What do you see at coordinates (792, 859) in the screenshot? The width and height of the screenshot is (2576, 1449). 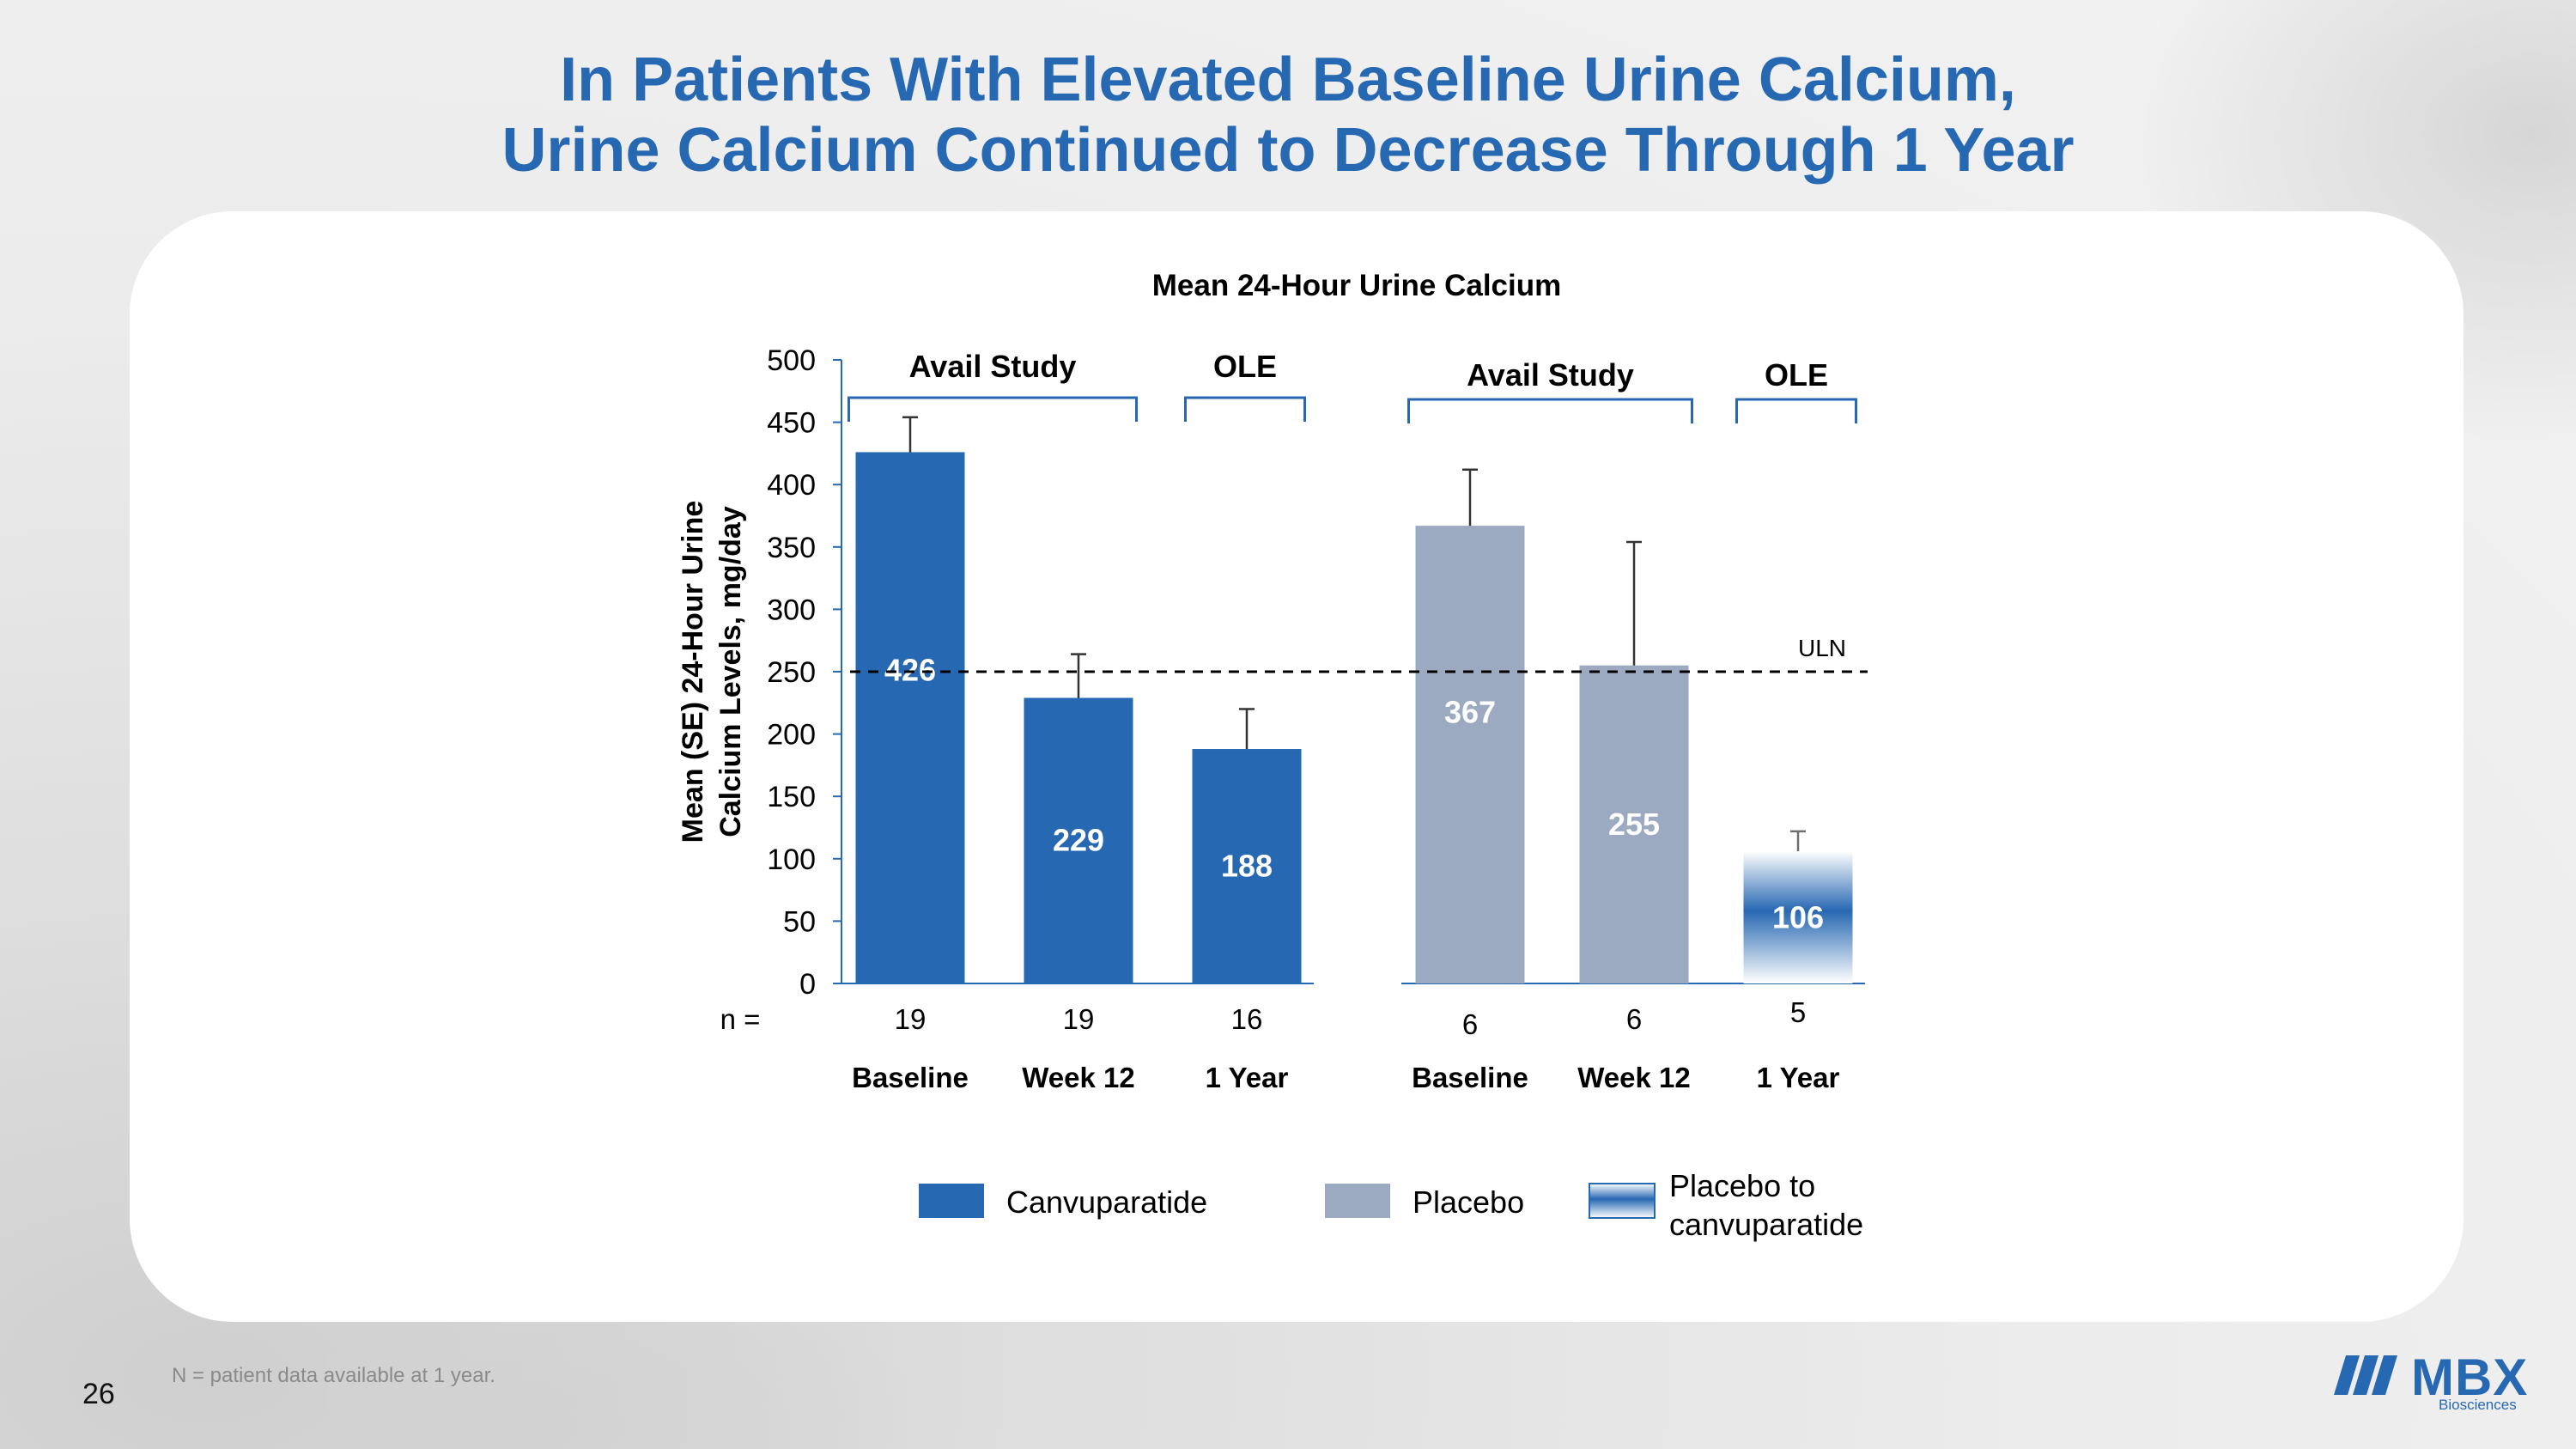 I see `y-tick-label: 100` at bounding box center [792, 859].